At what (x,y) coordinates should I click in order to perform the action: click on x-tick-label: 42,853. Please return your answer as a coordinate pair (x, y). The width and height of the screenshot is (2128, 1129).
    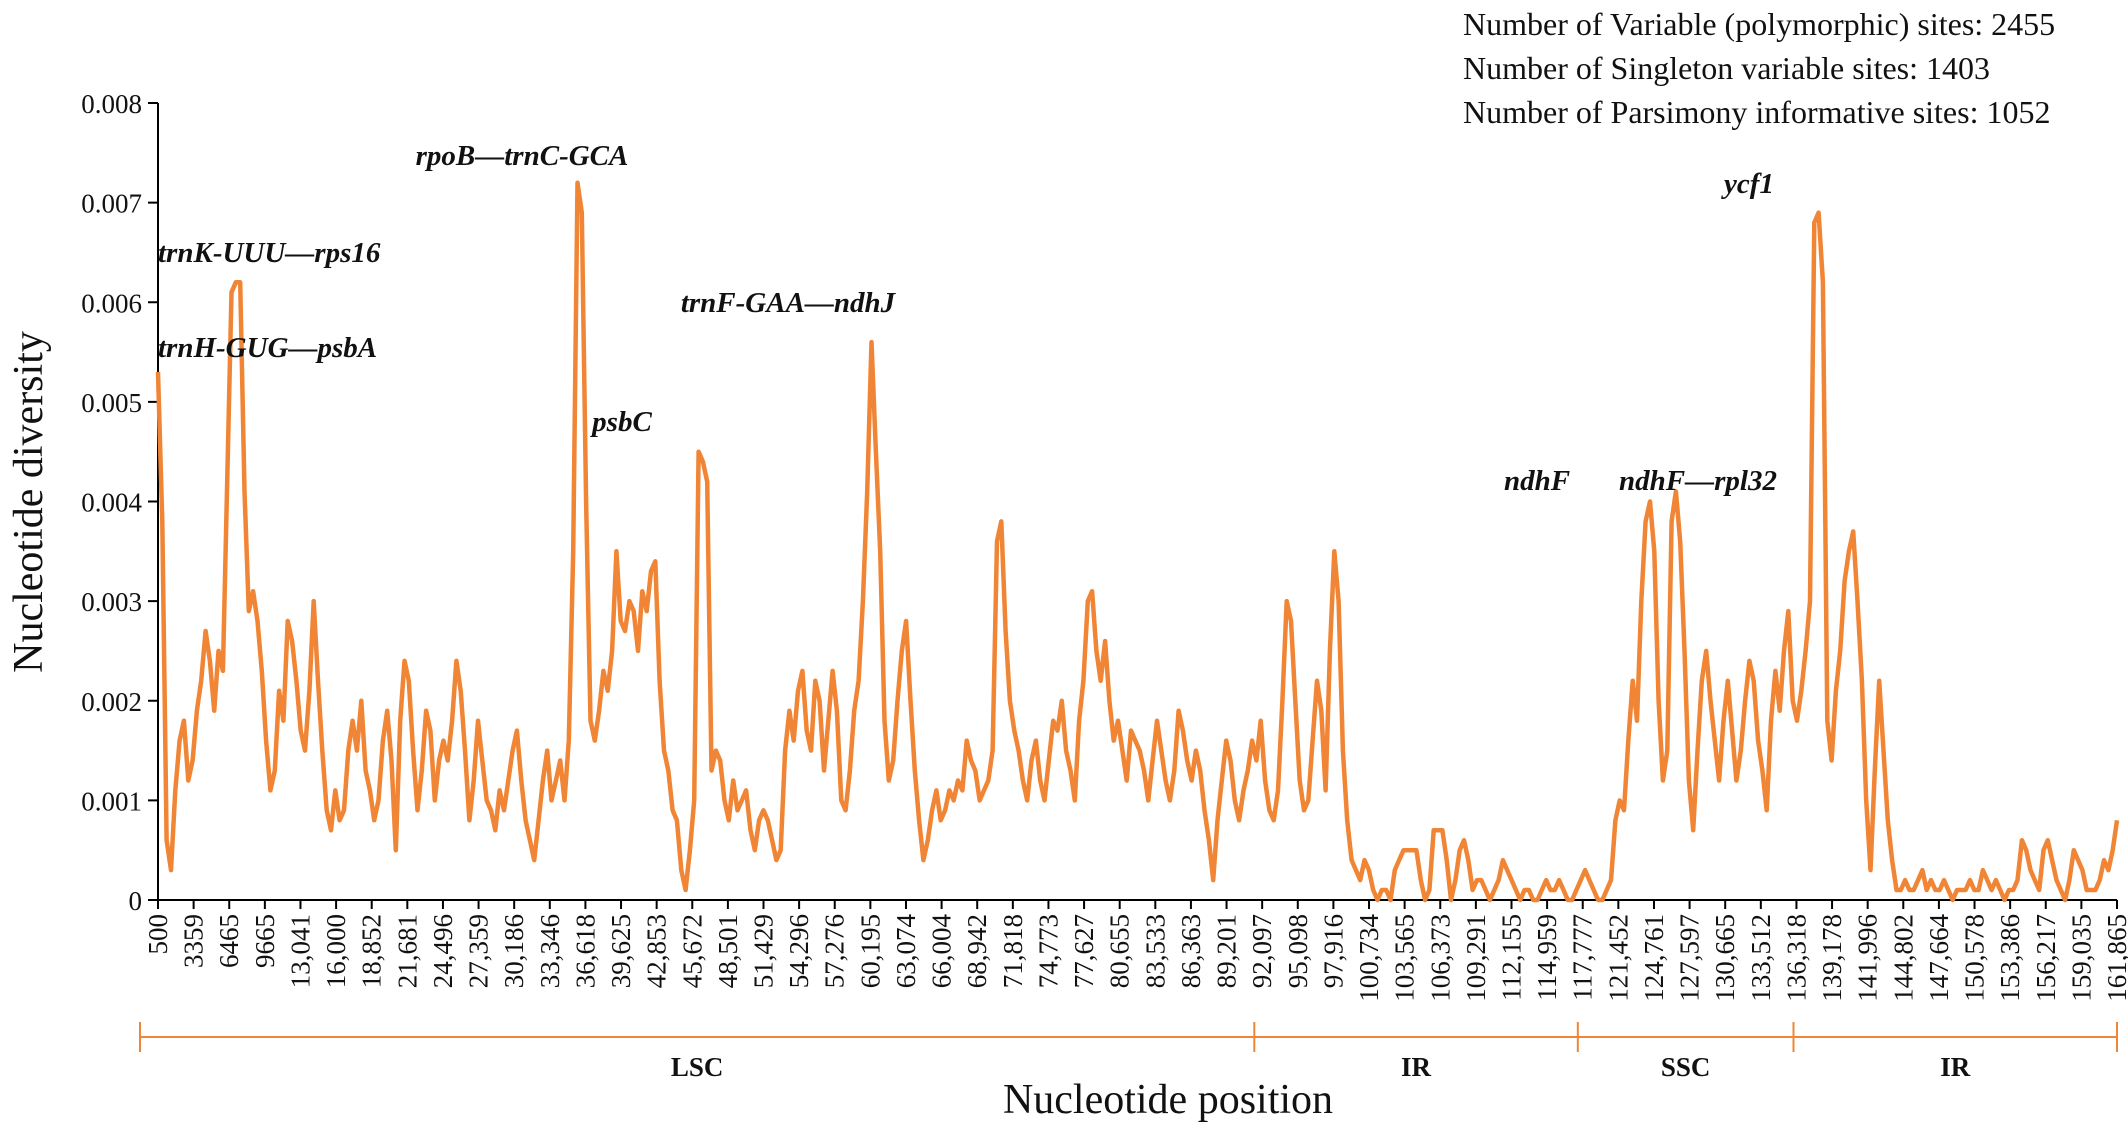
    Looking at the image, I should click on (657, 951).